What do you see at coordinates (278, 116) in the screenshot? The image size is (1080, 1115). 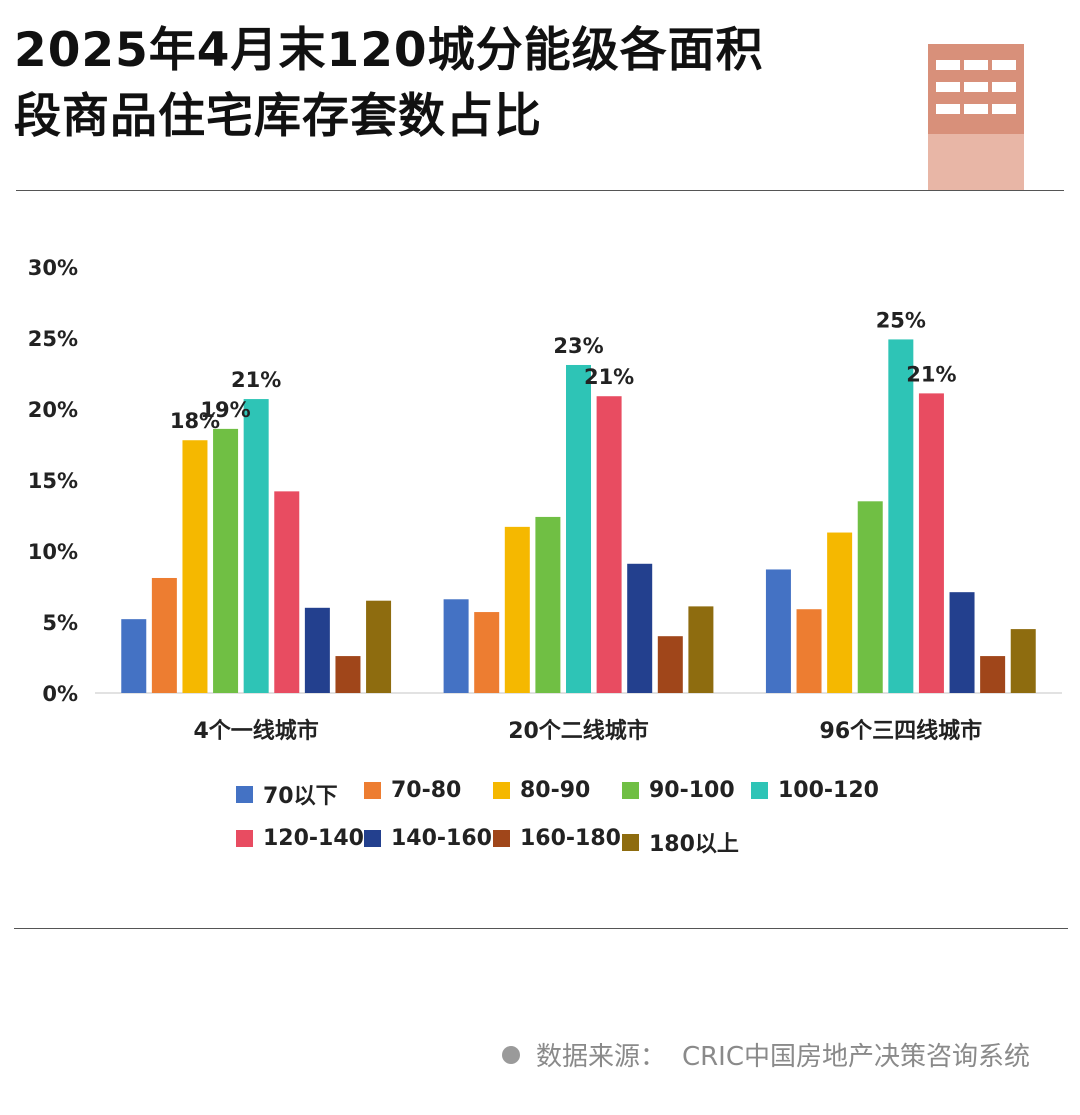 I see `chart-title-line-2: 段商品住宅库存套数占比` at bounding box center [278, 116].